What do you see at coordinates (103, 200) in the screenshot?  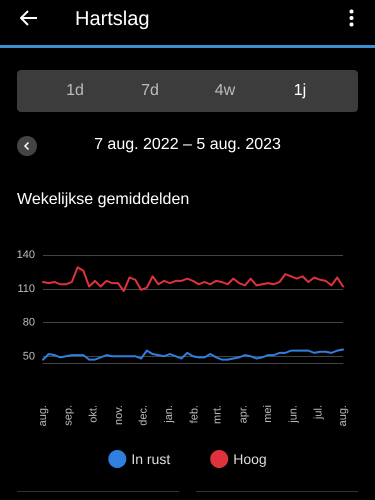 I see `chart-subtitle: Wekelijkse gemiddelden` at bounding box center [103, 200].